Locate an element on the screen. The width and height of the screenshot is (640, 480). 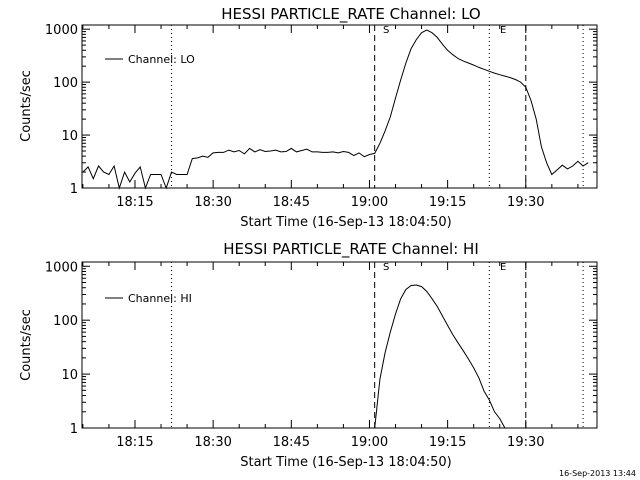
chart-title: HESSI PARTICLE_RATE Channel: HI is located at coordinates (351, 249).